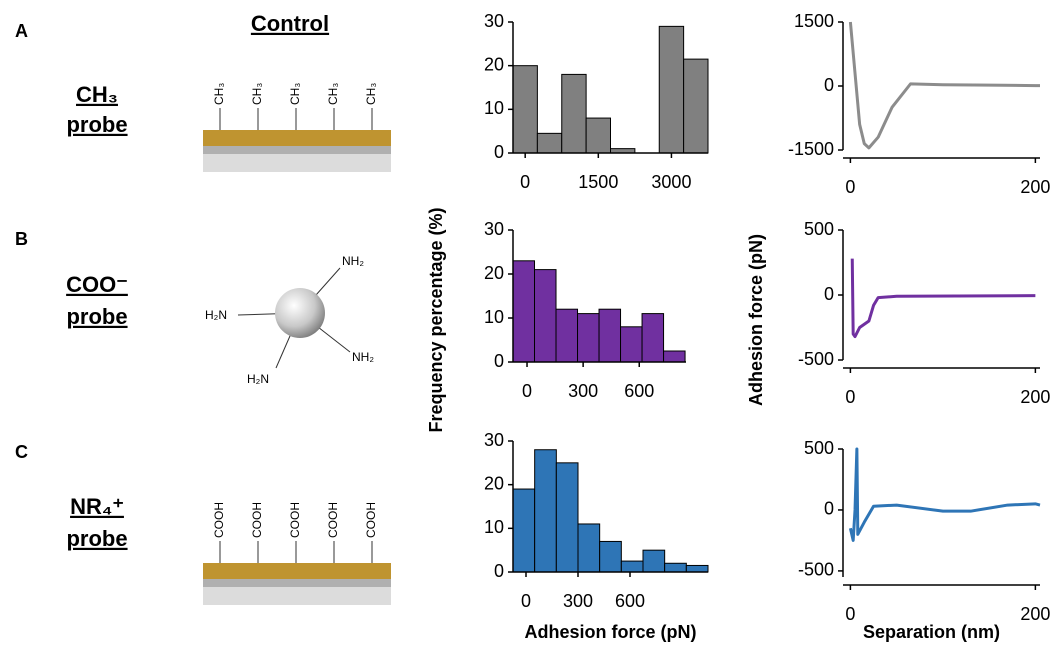  What do you see at coordinates (811, 149) in the screenshot?
I see `y-tick-label: -1500` at bounding box center [811, 149].